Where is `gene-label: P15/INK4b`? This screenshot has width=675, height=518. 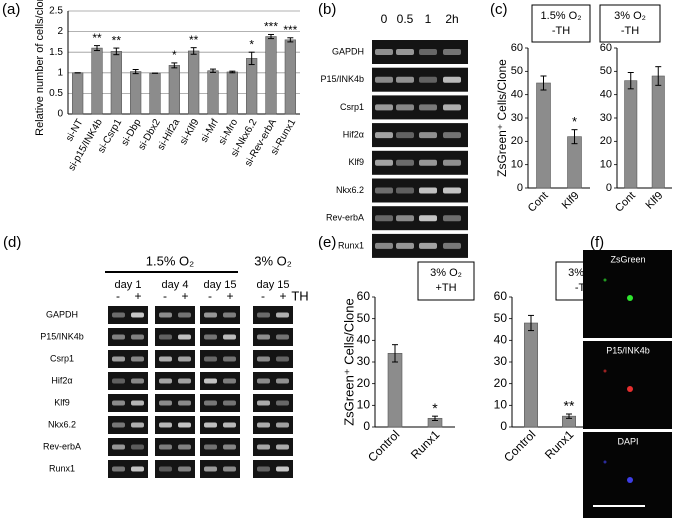
gene-label: P15/INK4b is located at coordinates (62, 336).